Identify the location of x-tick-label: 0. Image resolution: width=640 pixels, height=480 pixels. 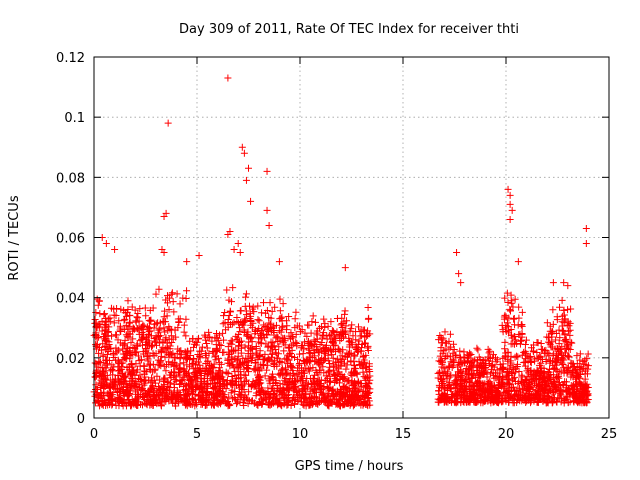
(94, 434).